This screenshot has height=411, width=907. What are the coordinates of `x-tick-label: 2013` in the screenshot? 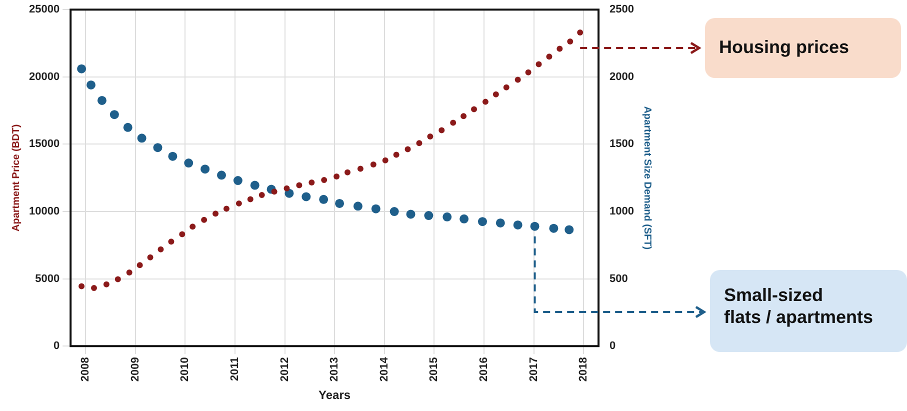 It's located at (334, 369).